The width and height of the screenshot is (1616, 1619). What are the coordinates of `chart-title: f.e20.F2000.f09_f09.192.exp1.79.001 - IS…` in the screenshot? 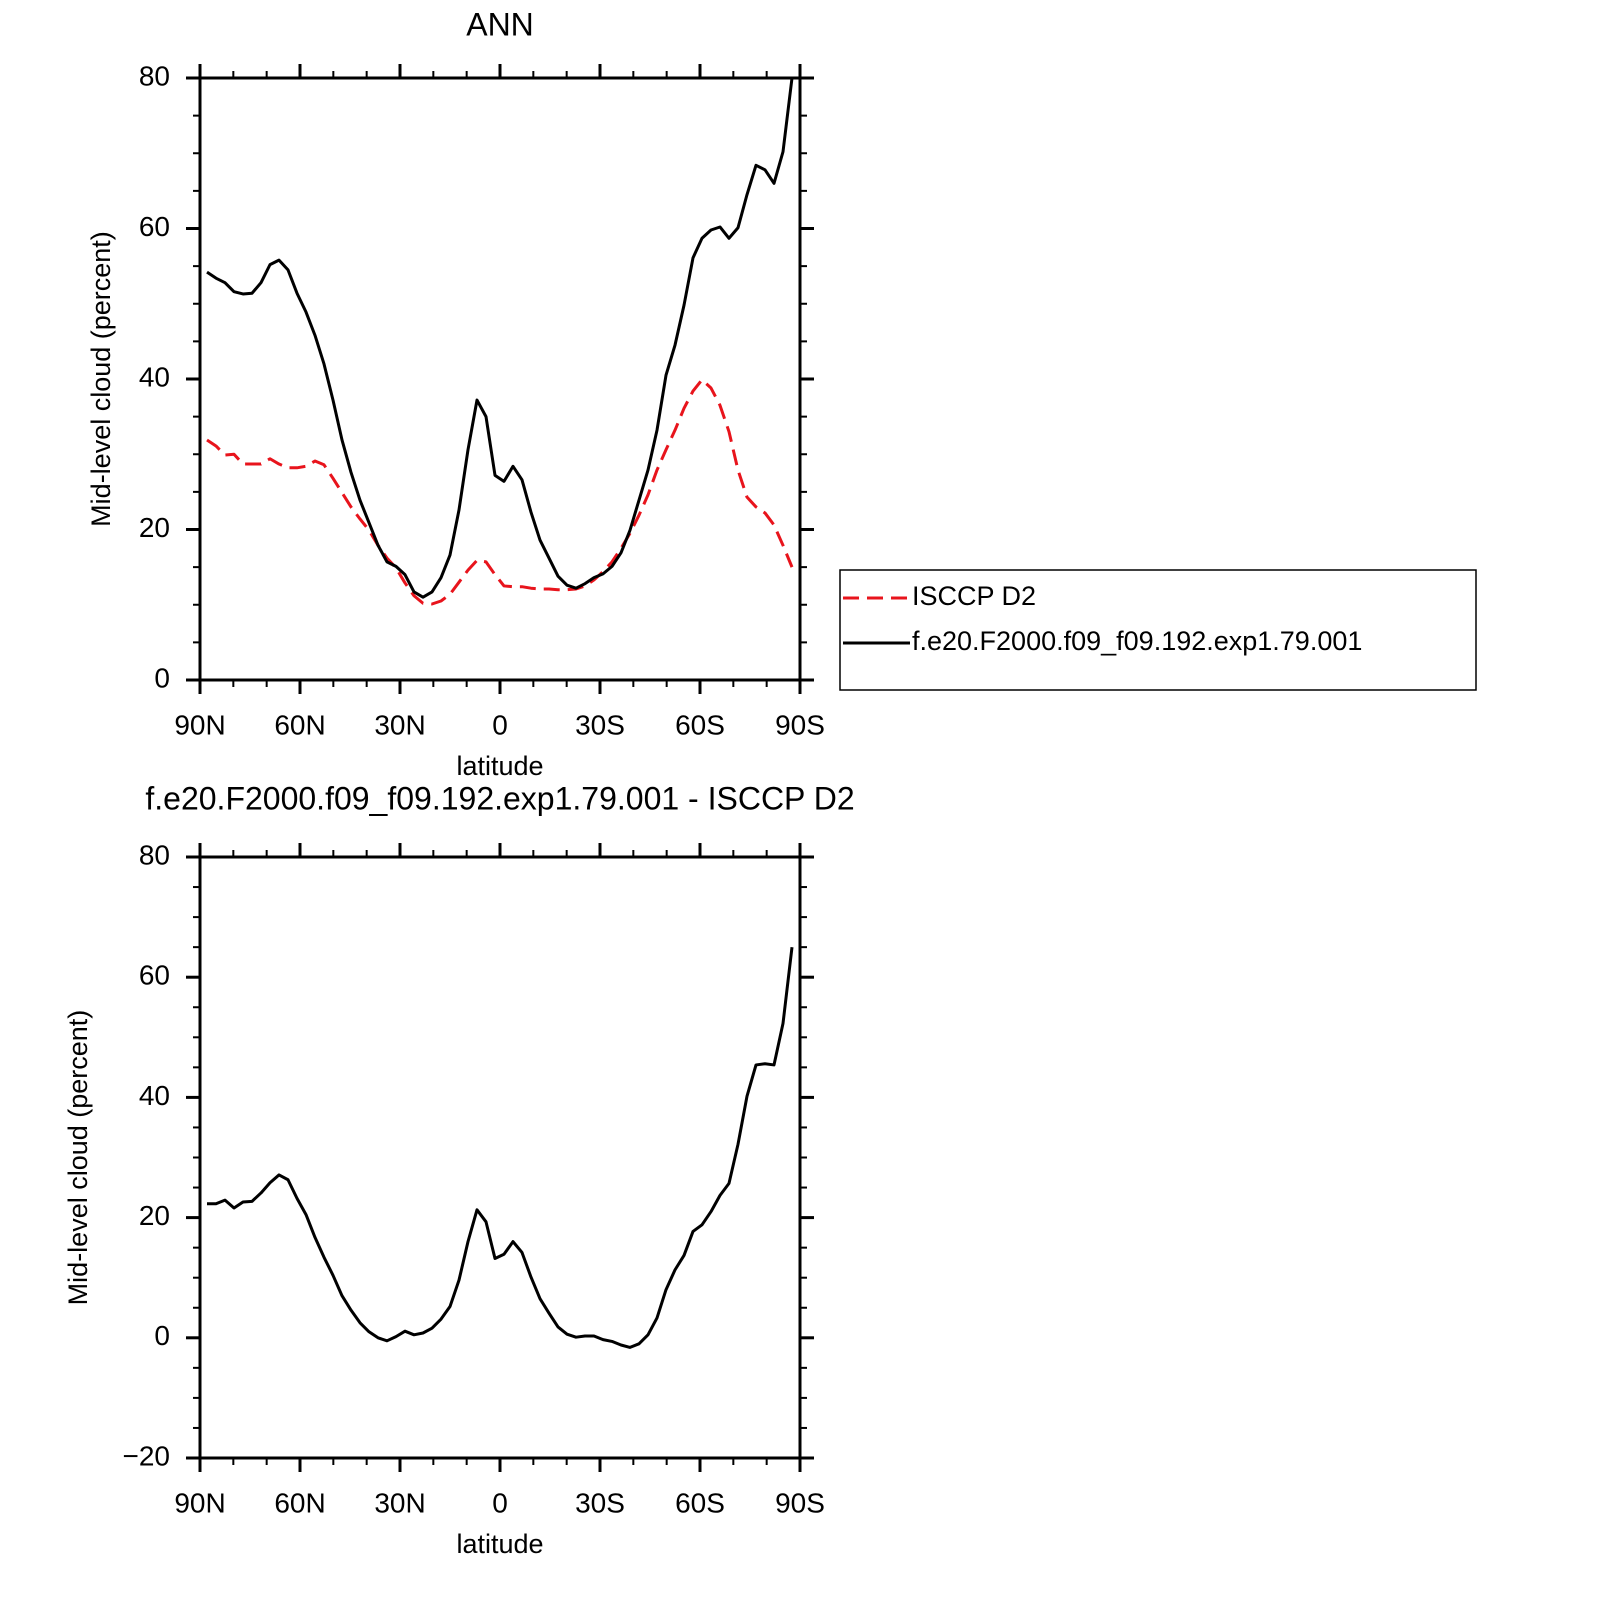 It's located at (499, 798).